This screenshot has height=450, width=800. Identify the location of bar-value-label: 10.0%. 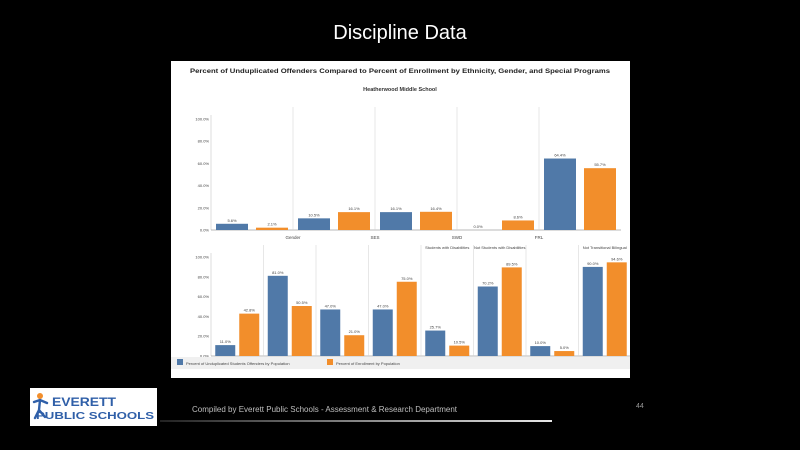
(541, 342).